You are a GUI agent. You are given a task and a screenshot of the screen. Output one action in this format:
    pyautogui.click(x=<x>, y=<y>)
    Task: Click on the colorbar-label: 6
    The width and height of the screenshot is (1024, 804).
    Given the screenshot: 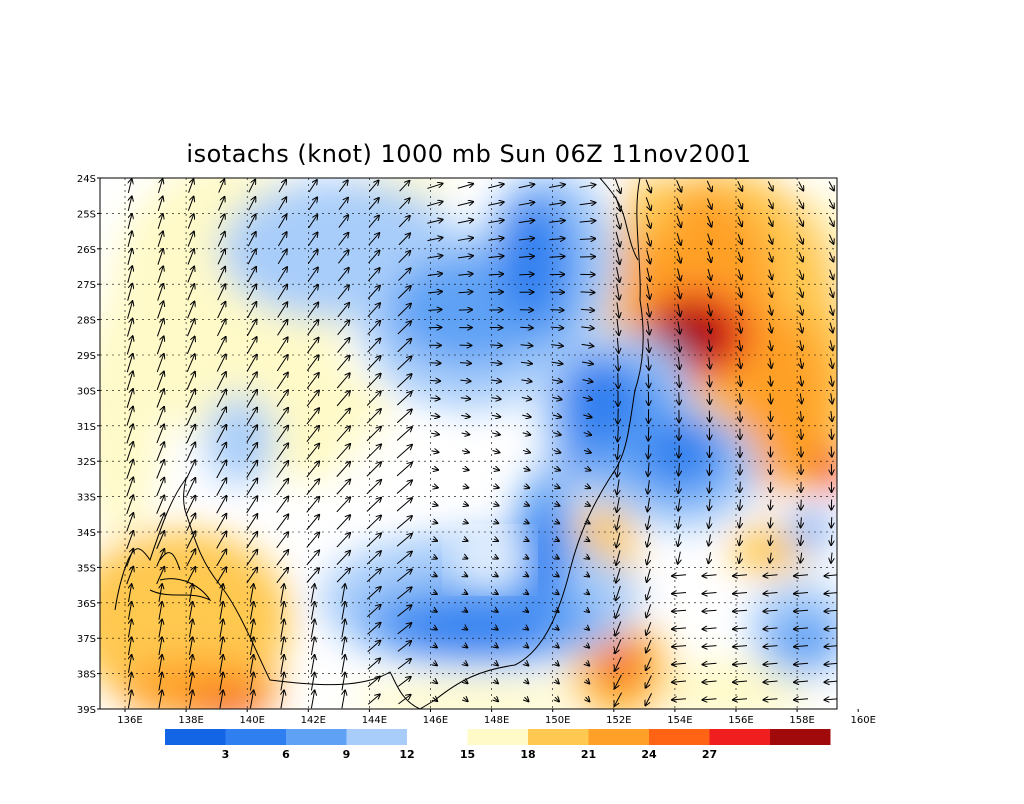 What is the action you would take?
    pyautogui.click(x=286, y=754)
    